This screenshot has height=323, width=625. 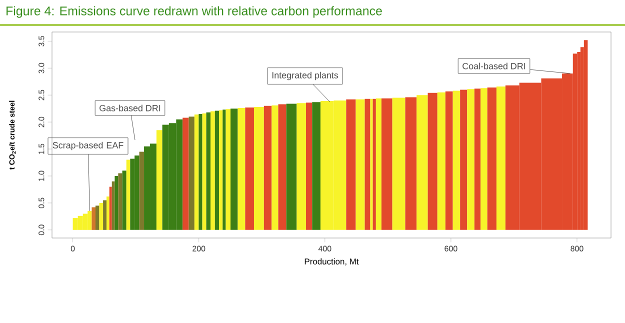 I want to click on chart-title: Figure 4: Emissions curve redrawn with relative carbon performance, so click(x=194, y=12).